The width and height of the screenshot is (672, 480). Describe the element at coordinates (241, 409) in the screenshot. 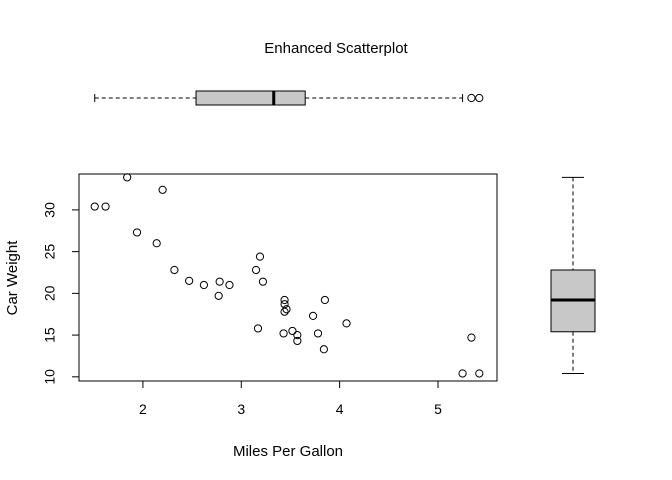

I see `x-tick-label: 3` at that location.